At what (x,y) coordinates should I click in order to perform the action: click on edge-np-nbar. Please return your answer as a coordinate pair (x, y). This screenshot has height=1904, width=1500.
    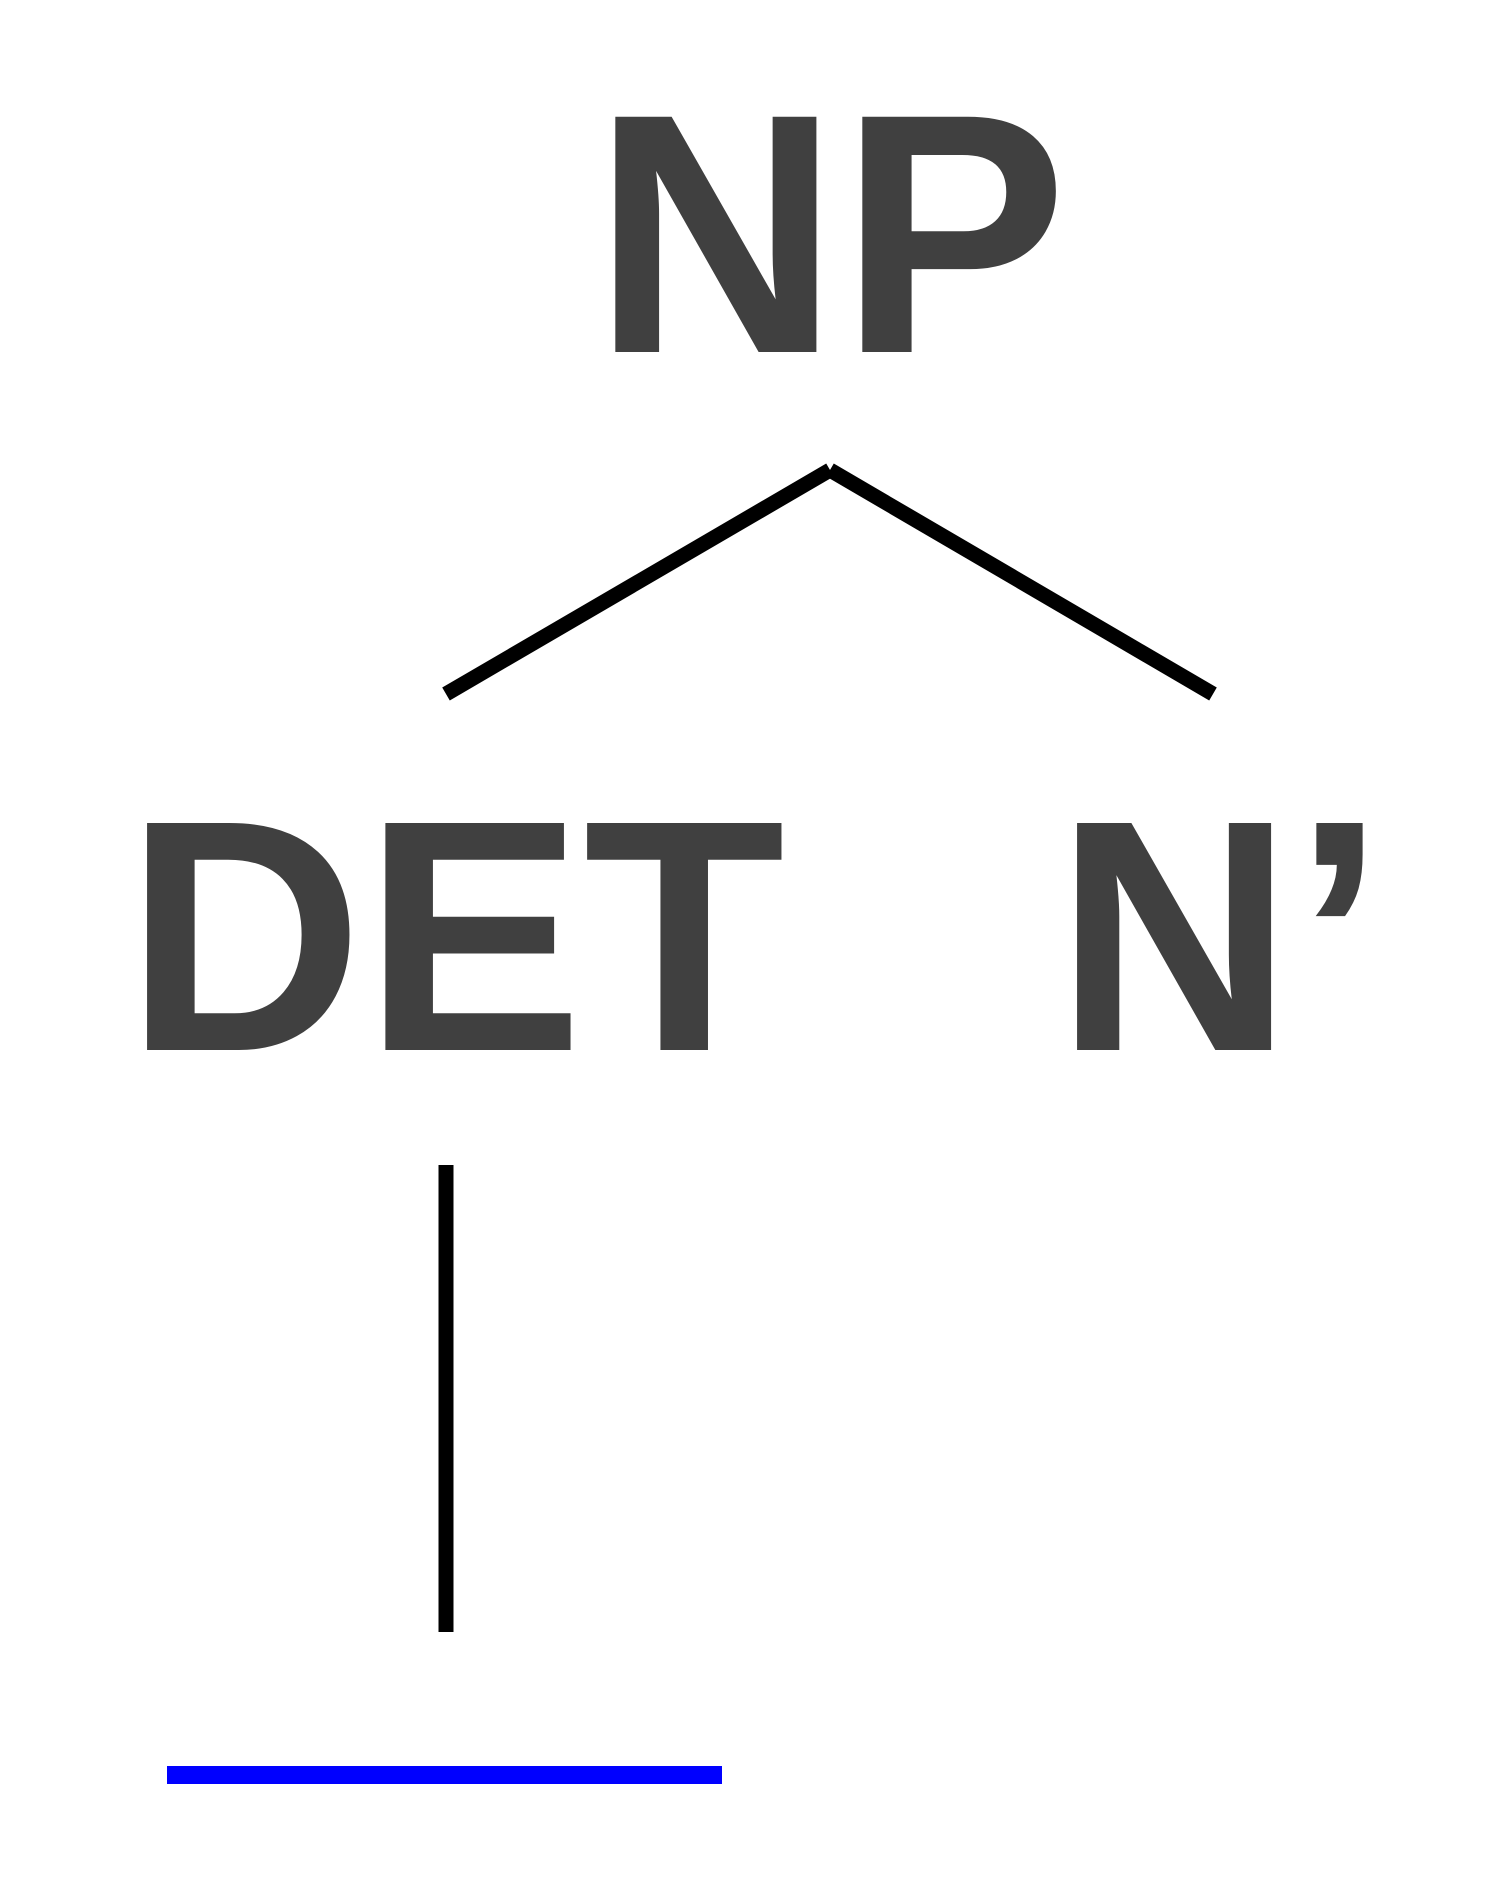
    Looking at the image, I should click on (1021, 582).